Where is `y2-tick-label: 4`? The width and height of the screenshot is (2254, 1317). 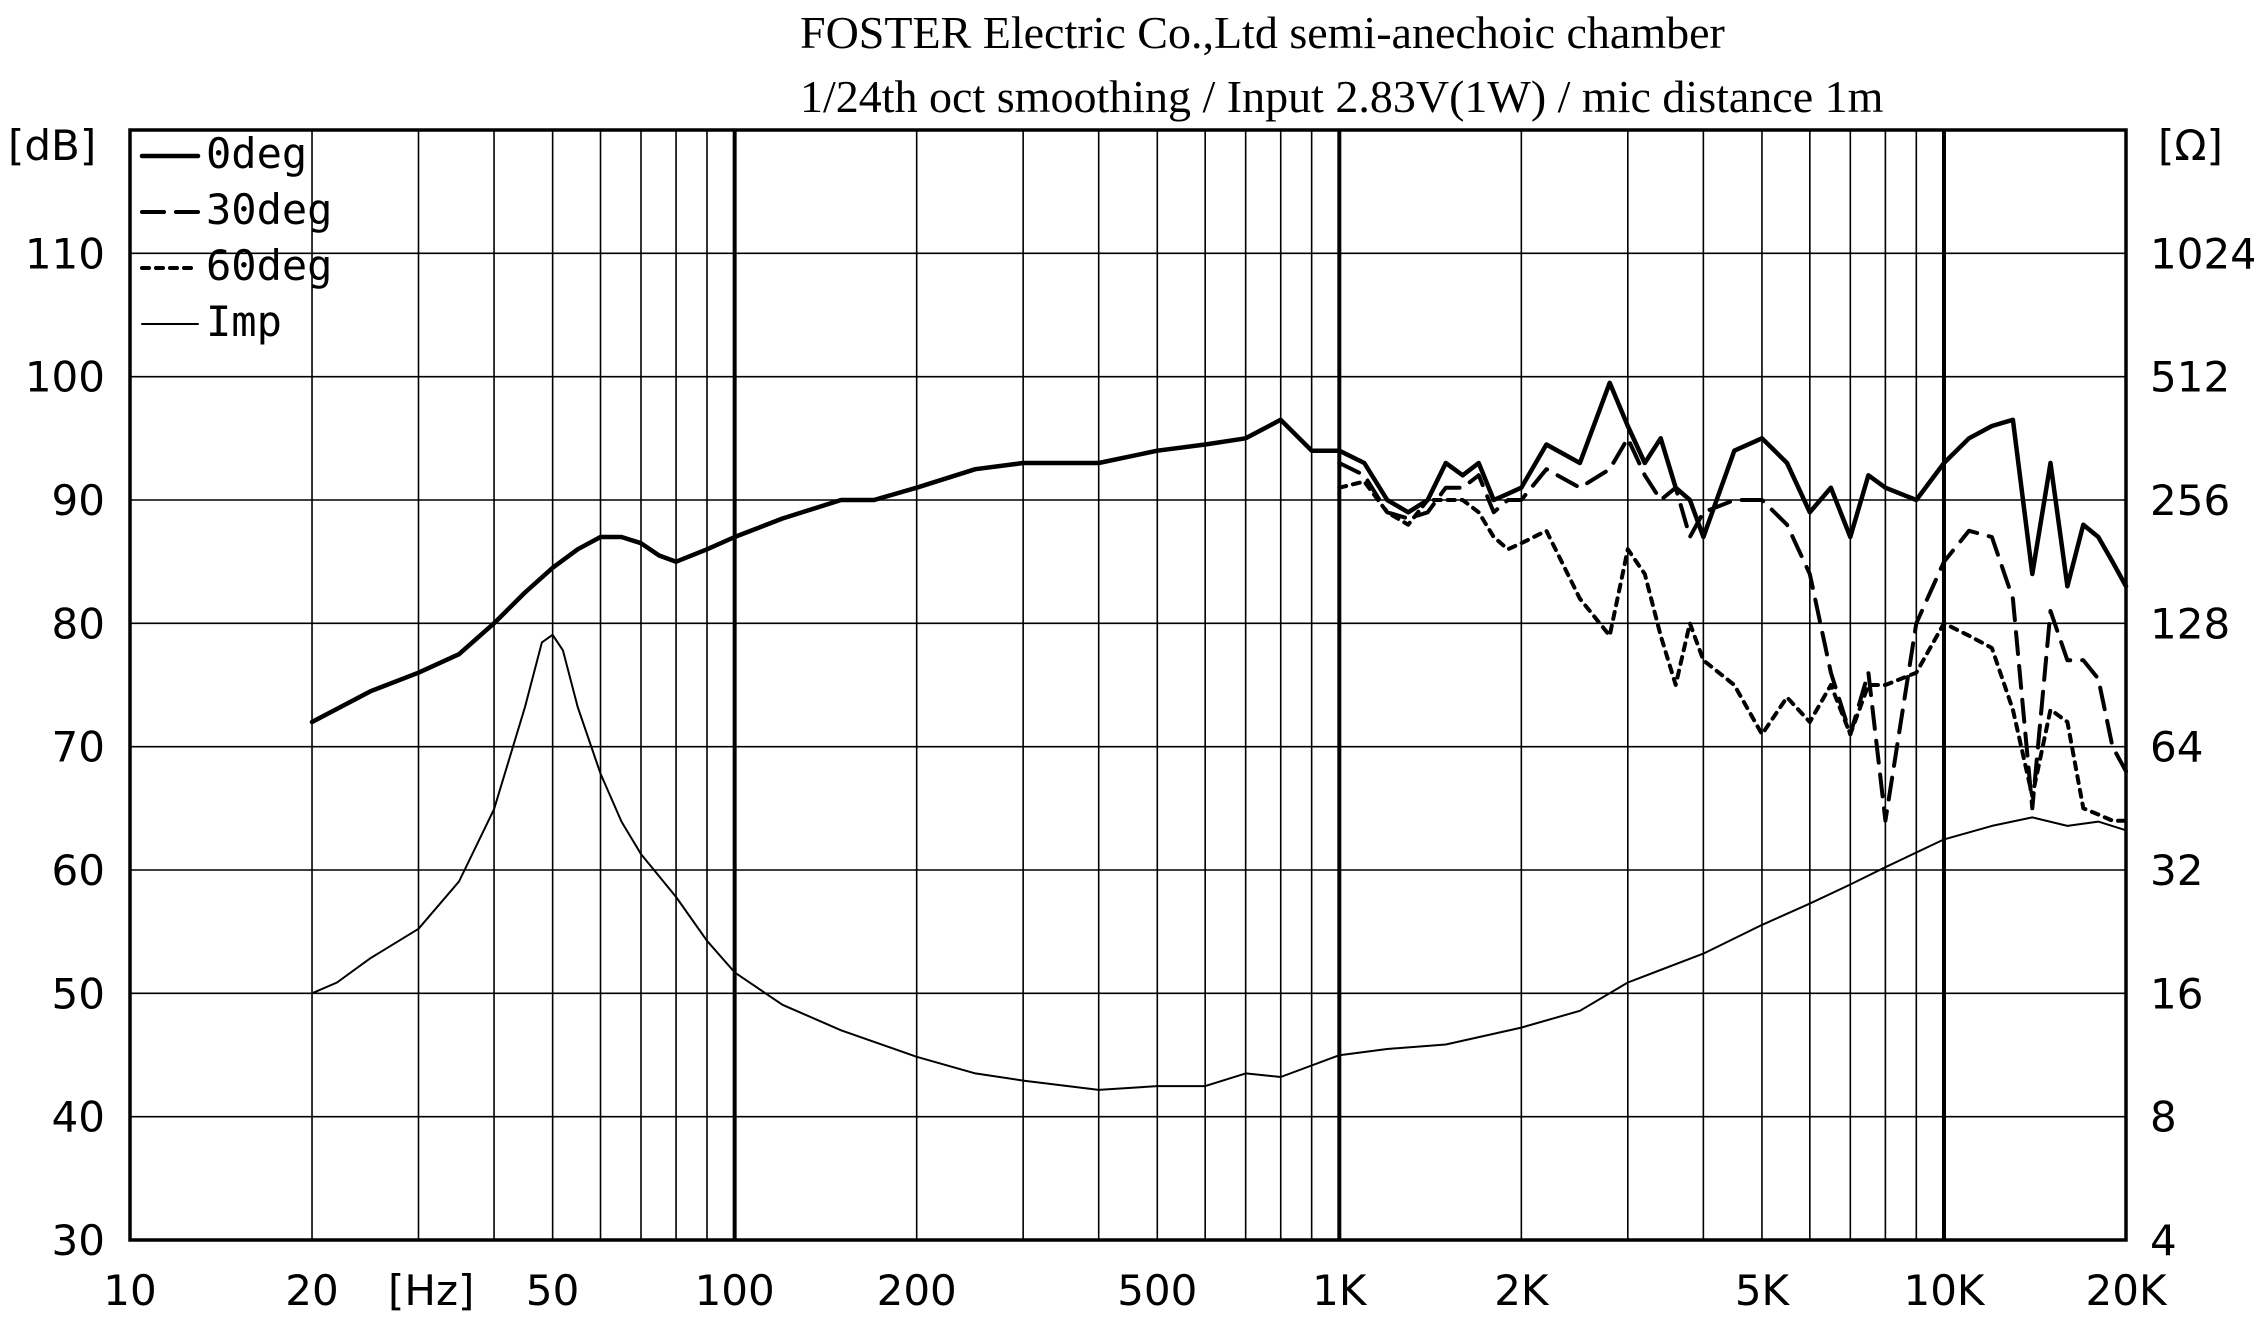
y2-tick-label: 4 is located at coordinates (2163, 1240).